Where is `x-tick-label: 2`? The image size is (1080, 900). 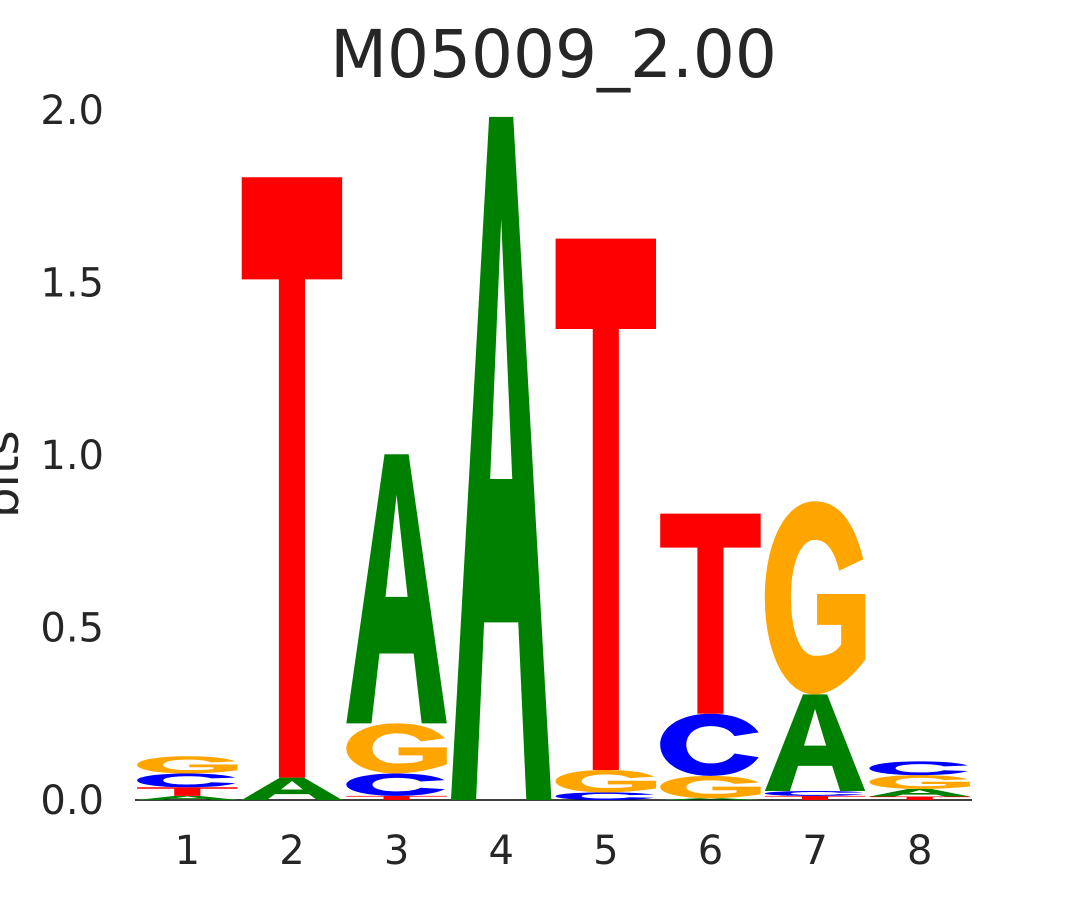
x-tick-label: 2 is located at coordinates (291, 851).